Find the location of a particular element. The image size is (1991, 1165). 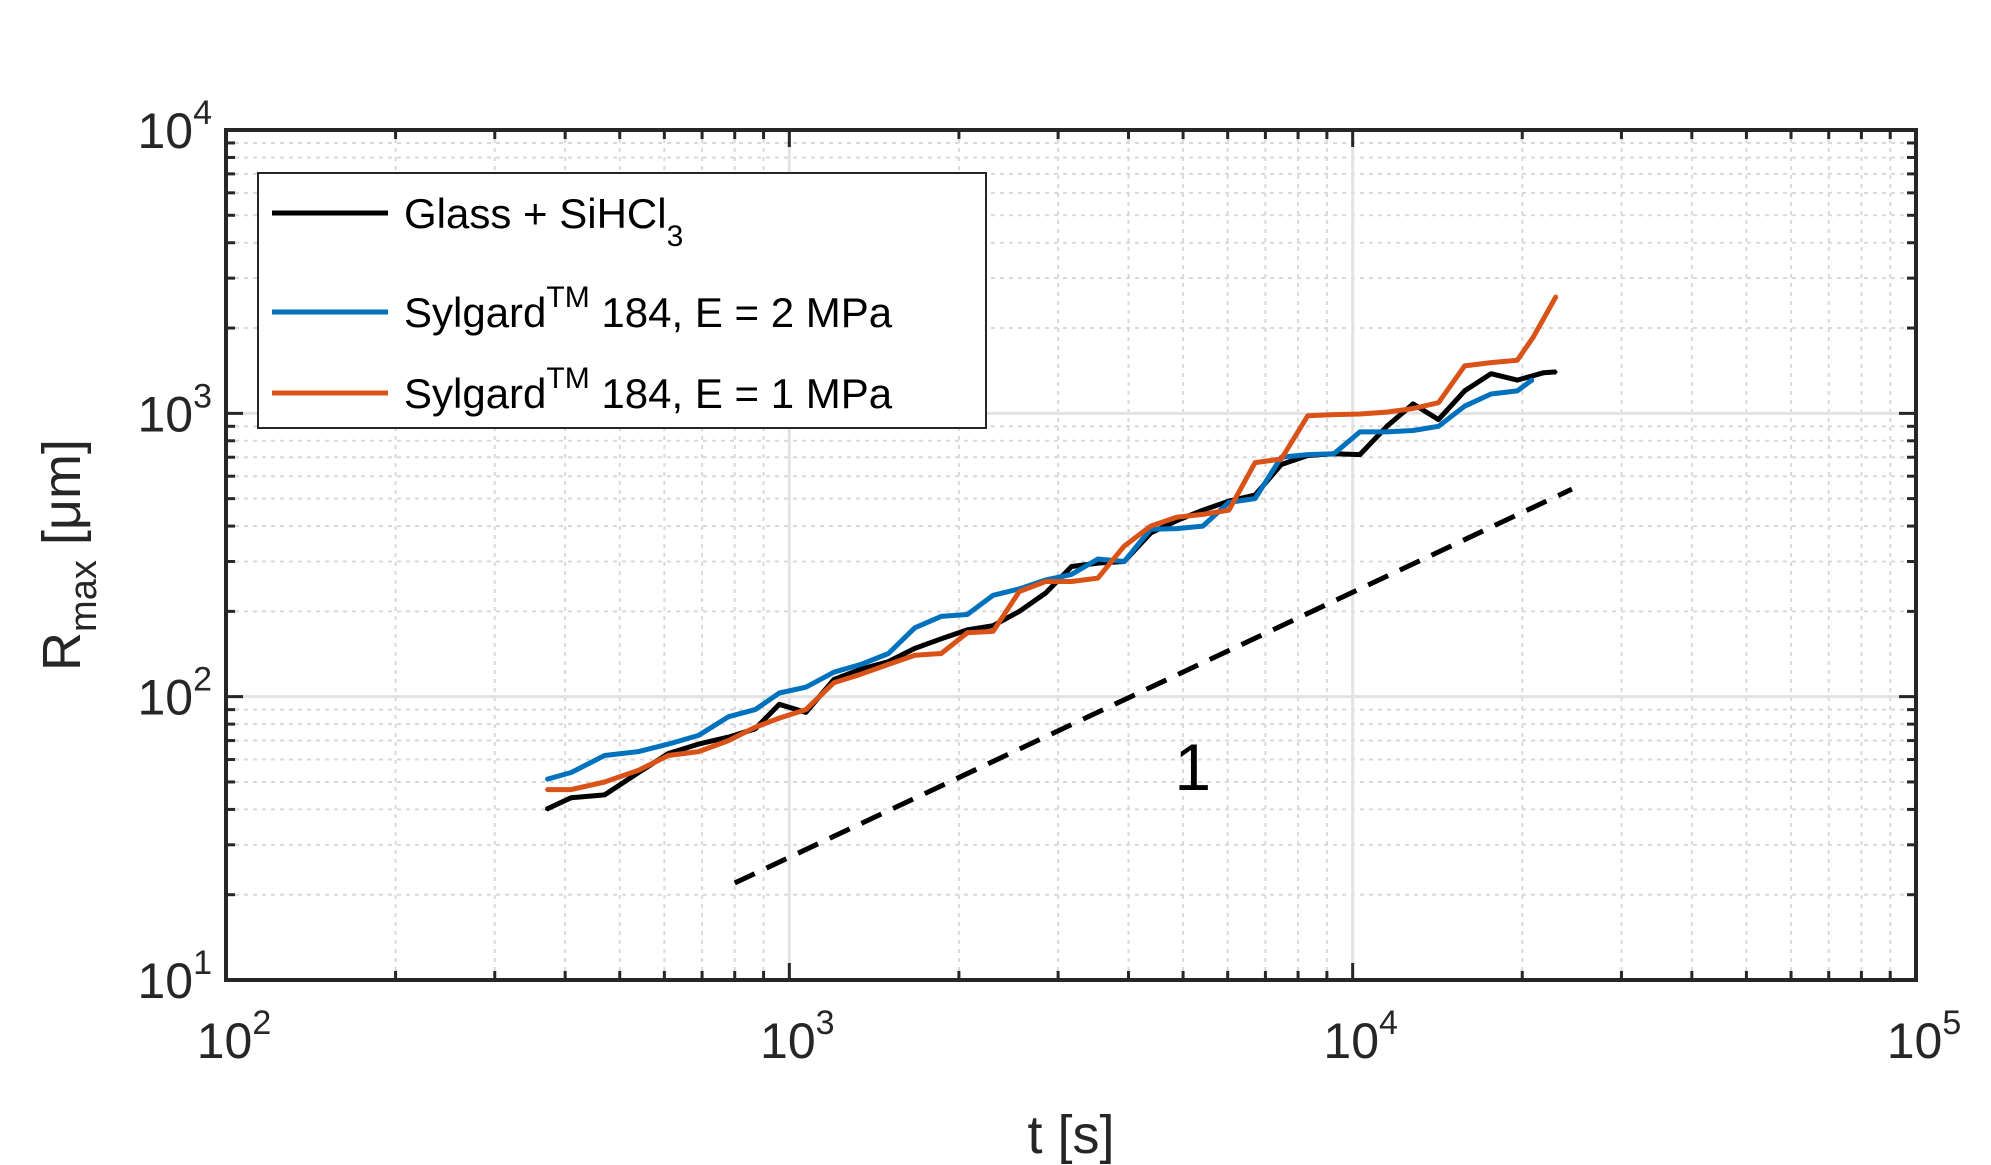

x-tick-label: 10⁴ is located at coordinates (1360, 1036).